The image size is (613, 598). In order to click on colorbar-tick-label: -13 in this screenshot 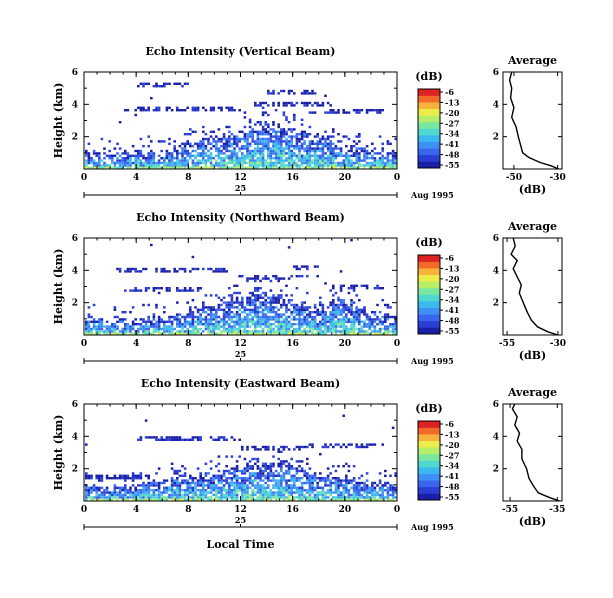, I will do `click(452, 102)`.